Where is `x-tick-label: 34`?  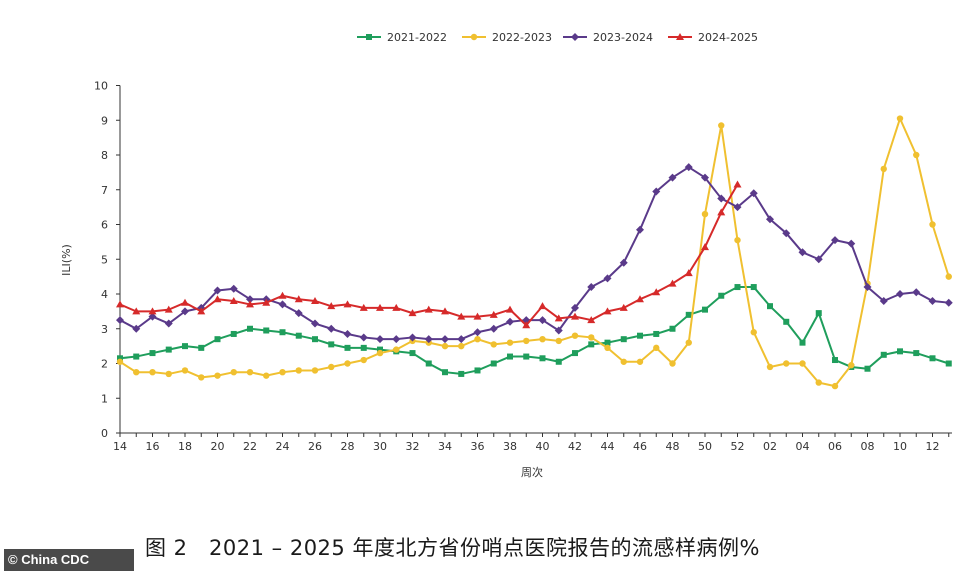 x-tick-label: 34 is located at coordinates (445, 446).